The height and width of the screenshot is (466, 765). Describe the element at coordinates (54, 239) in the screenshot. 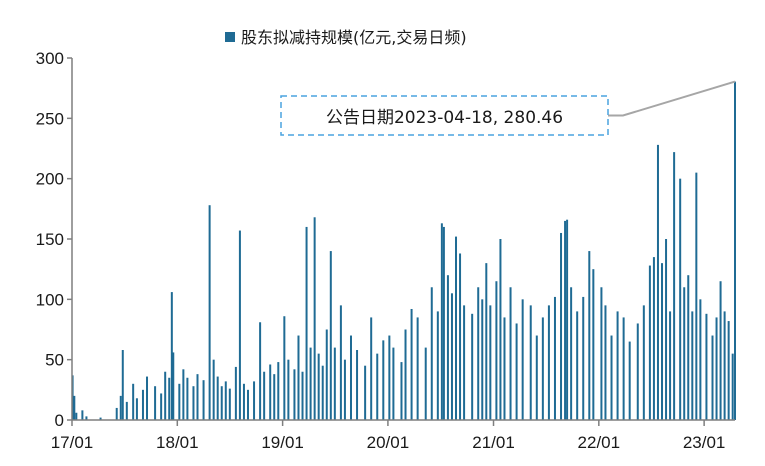

I see `y-axis: 0 50 100 150 200 250 300` at that location.